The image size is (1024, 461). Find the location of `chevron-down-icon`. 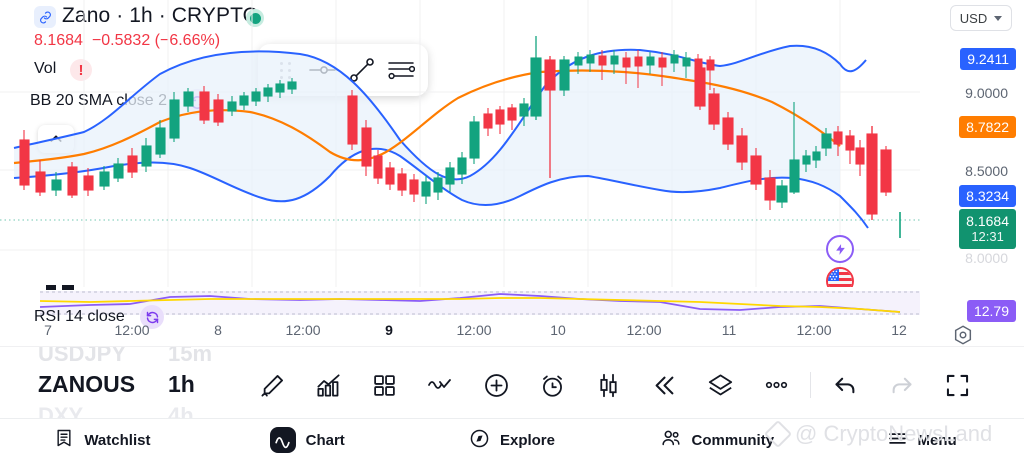

chevron-down-icon is located at coordinates (998, 18).